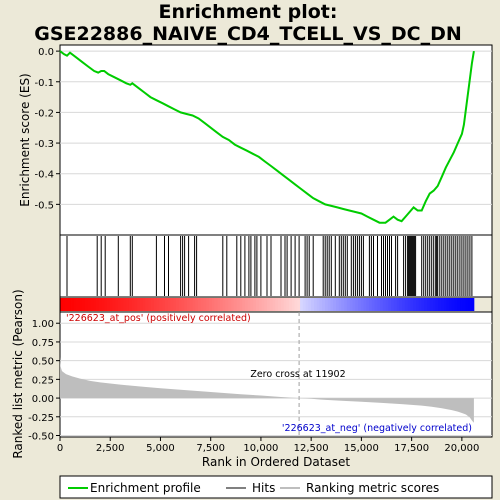  What do you see at coordinates (44, 83) in the screenshot?
I see `es-tick-label: -0.1` at bounding box center [44, 83].